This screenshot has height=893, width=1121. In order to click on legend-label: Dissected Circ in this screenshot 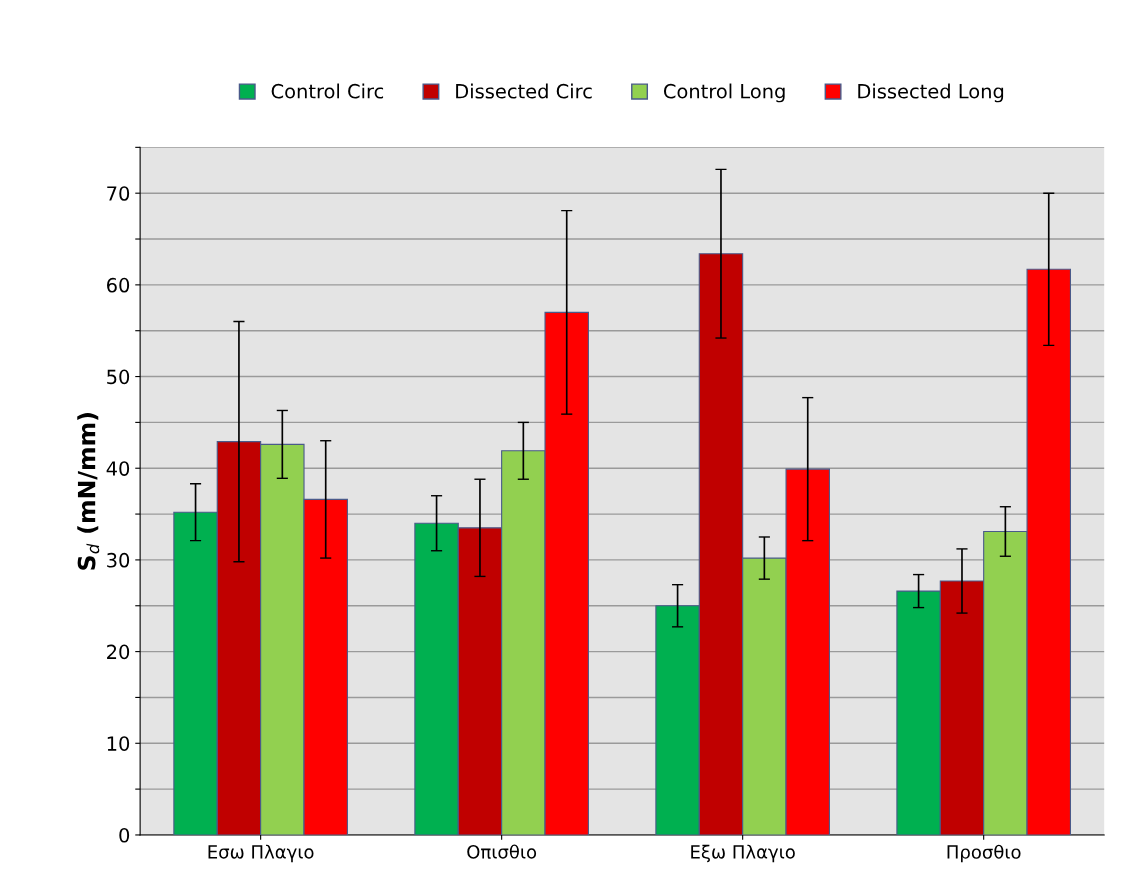, I will do `click(524, 91)`.